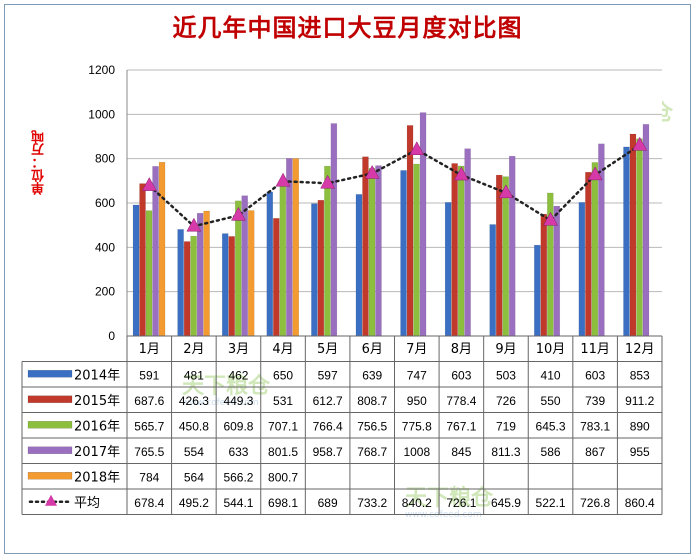 The height and width of the screenshot is (558, 695). Describe the element at coordinates (328, 401) in the screenshot. I see `table-cell-value: 612.7` at that location.